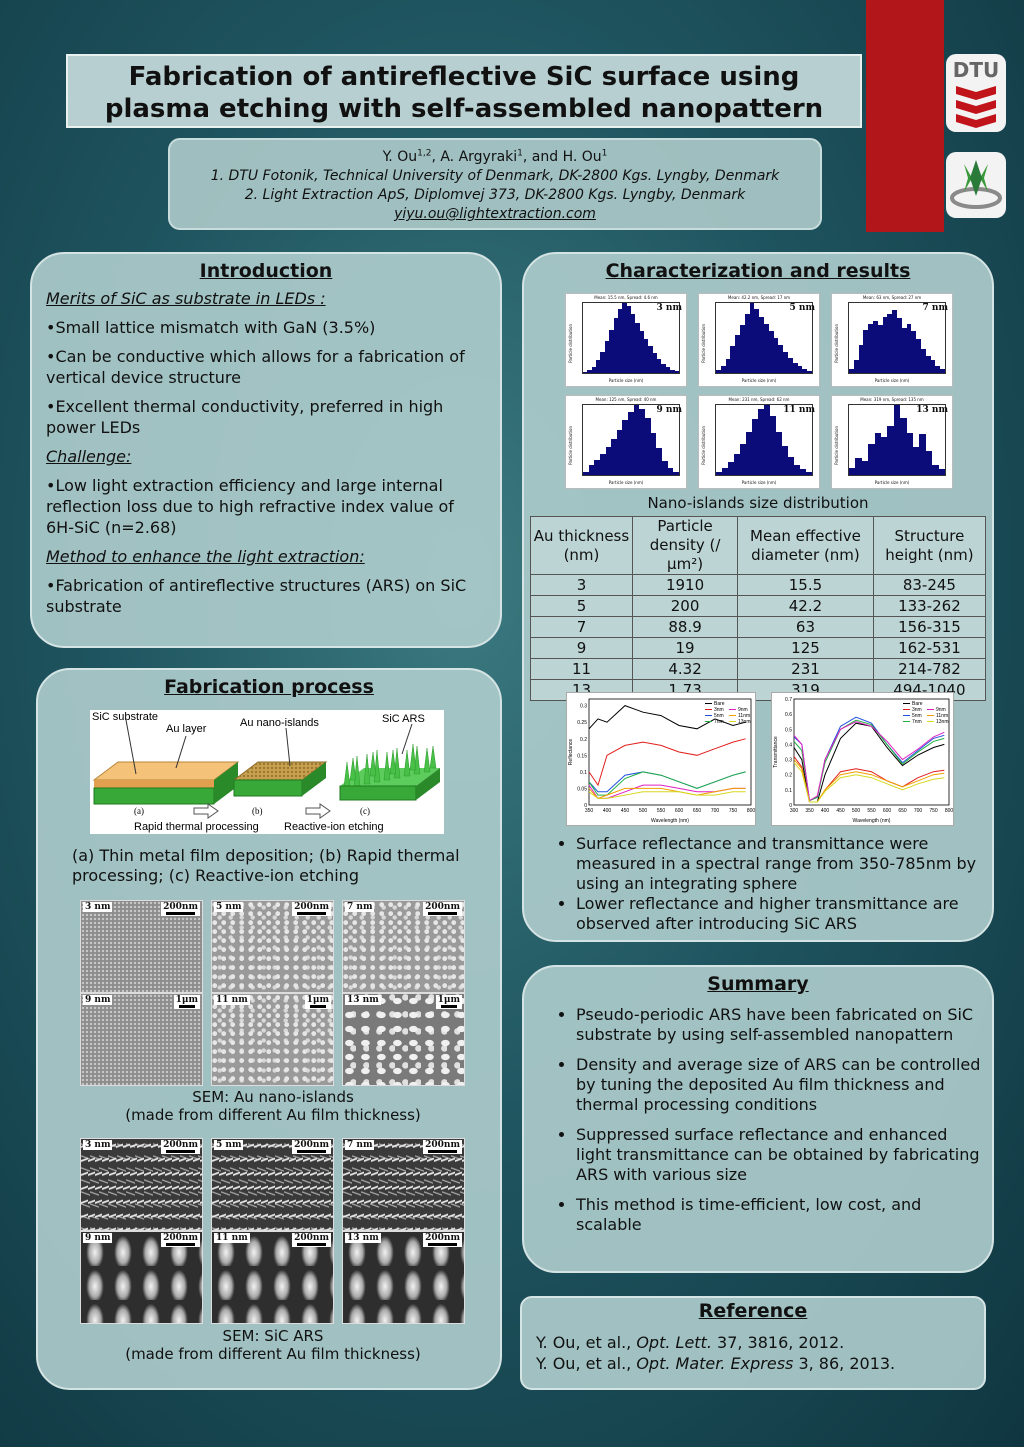 Image resolution: width=1024 pixels, height=1447 pixels. What do you see at coordinates (794, 811) in the screenshot?
I see `x-tick-label: 300` at bounding box center [794, 811].